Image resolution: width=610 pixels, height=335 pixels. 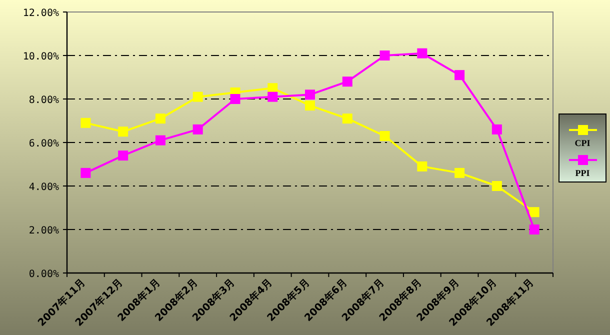 I want to click on y-tick-label: 8.00%, so click(x=43, y=100).